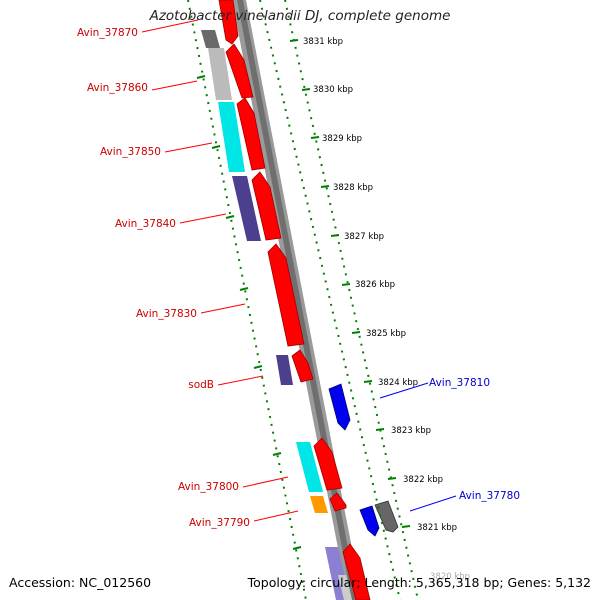 The height and width of the screenshot is (600, 600). What do you see at coordinates (117, 88) in the screenshot?
I see `gene-label-avin-37860: Avin_37860` at bounding box center [117, 88].